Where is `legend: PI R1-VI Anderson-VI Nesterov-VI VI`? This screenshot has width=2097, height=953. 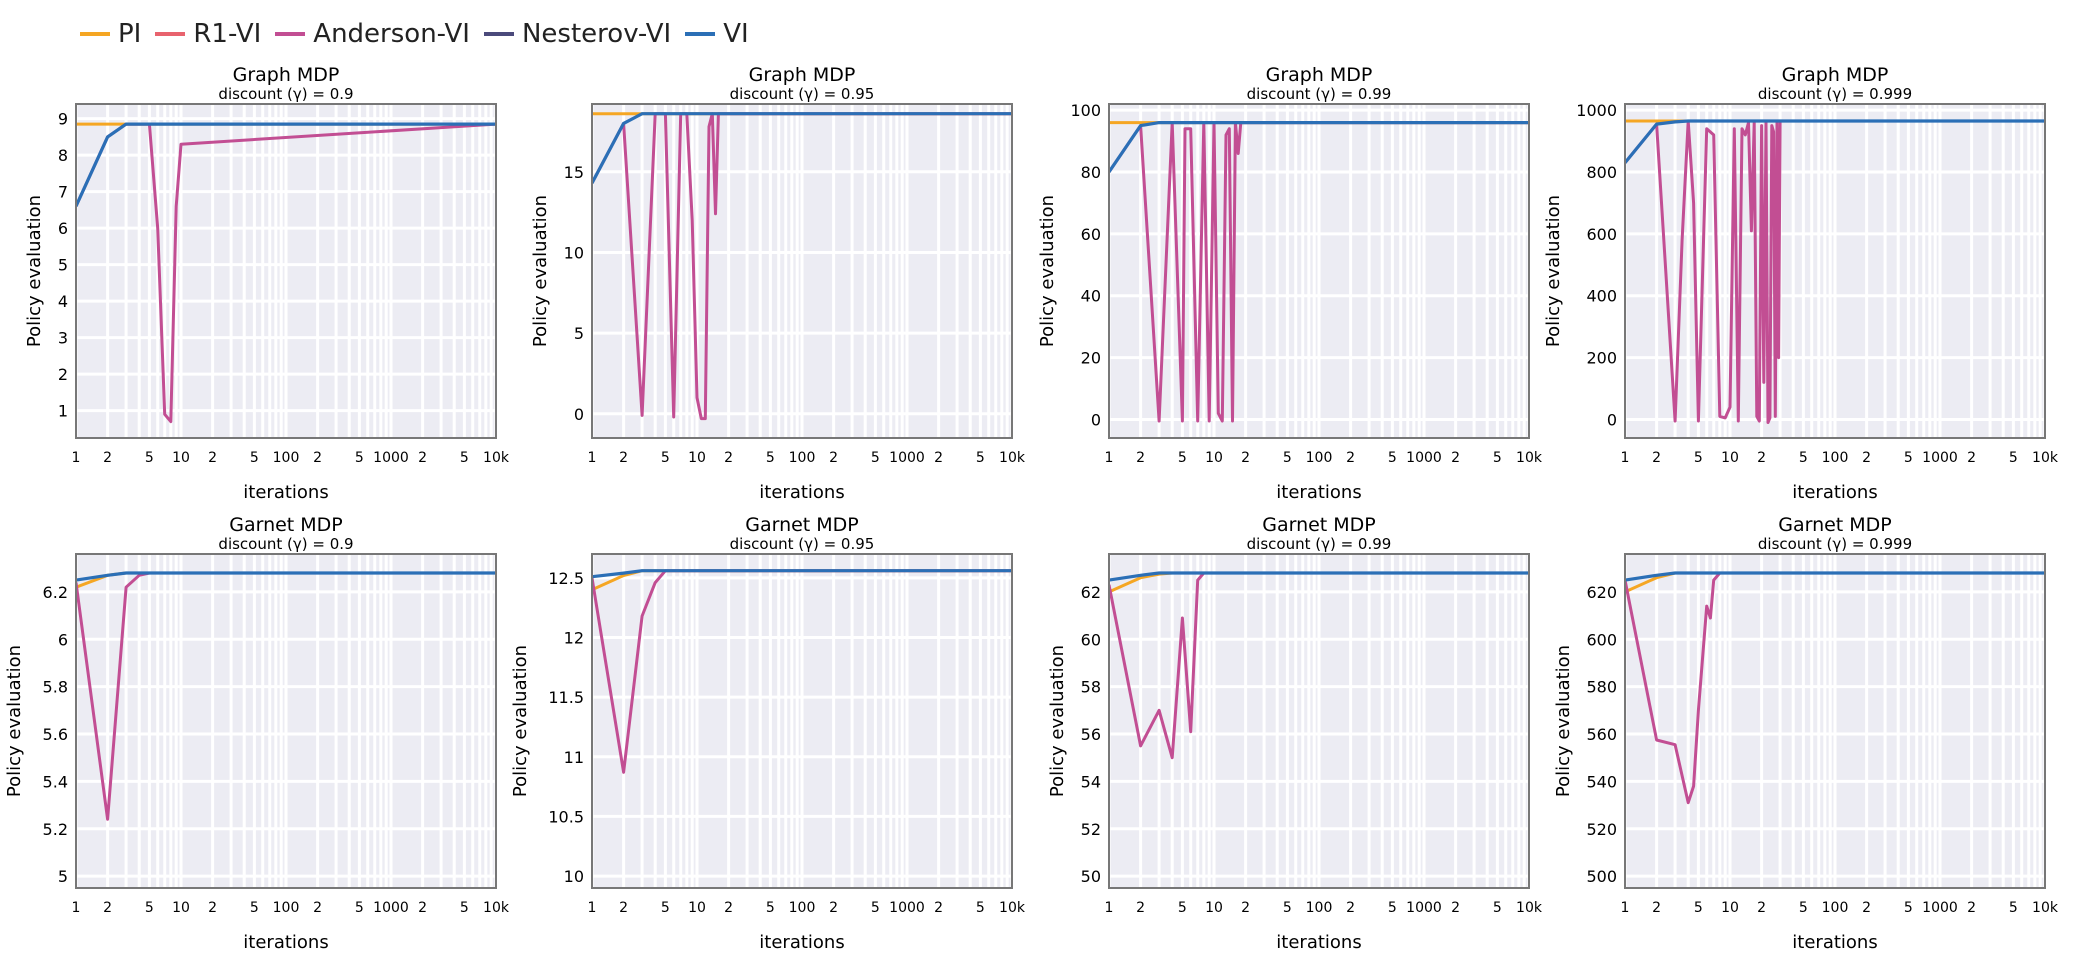 legend: PI R1-VI Anderson-VI Nesterov-VI VI is located at coordinates (421, 34).